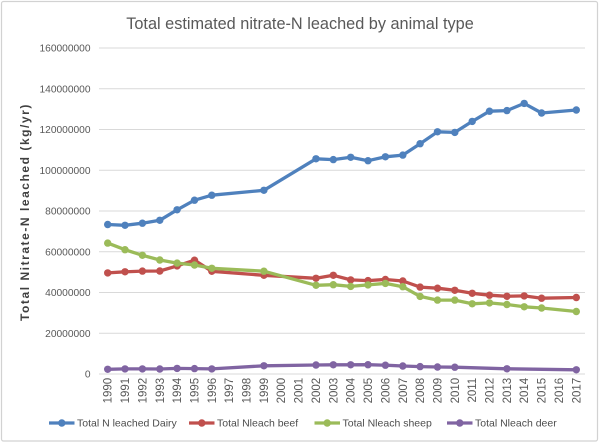 The width and height of the screenshot is (600, 444). I want to click on svg-text: 80000000, so click(68, 212).